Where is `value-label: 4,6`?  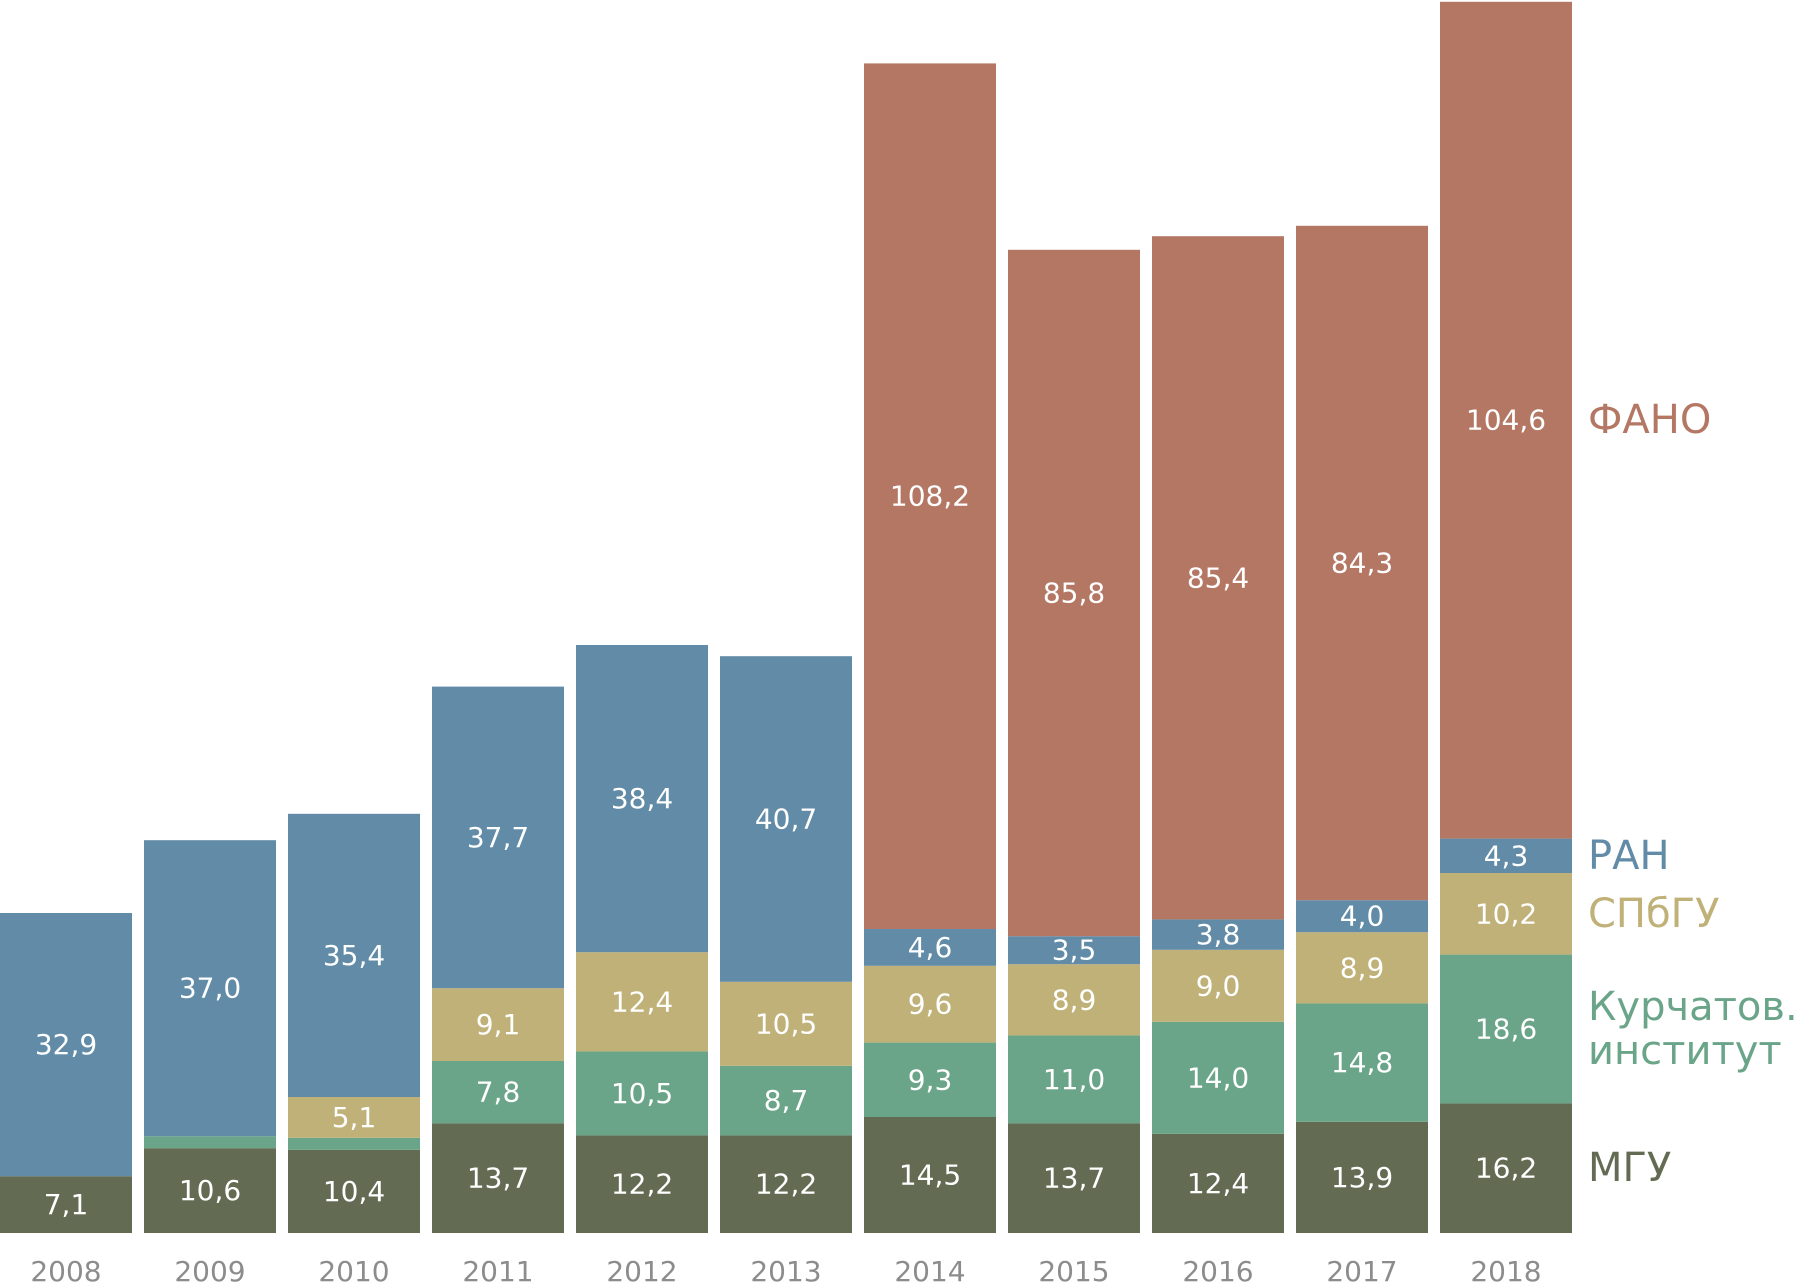 value-label: 4,6 is located at coordinates (930, 947).